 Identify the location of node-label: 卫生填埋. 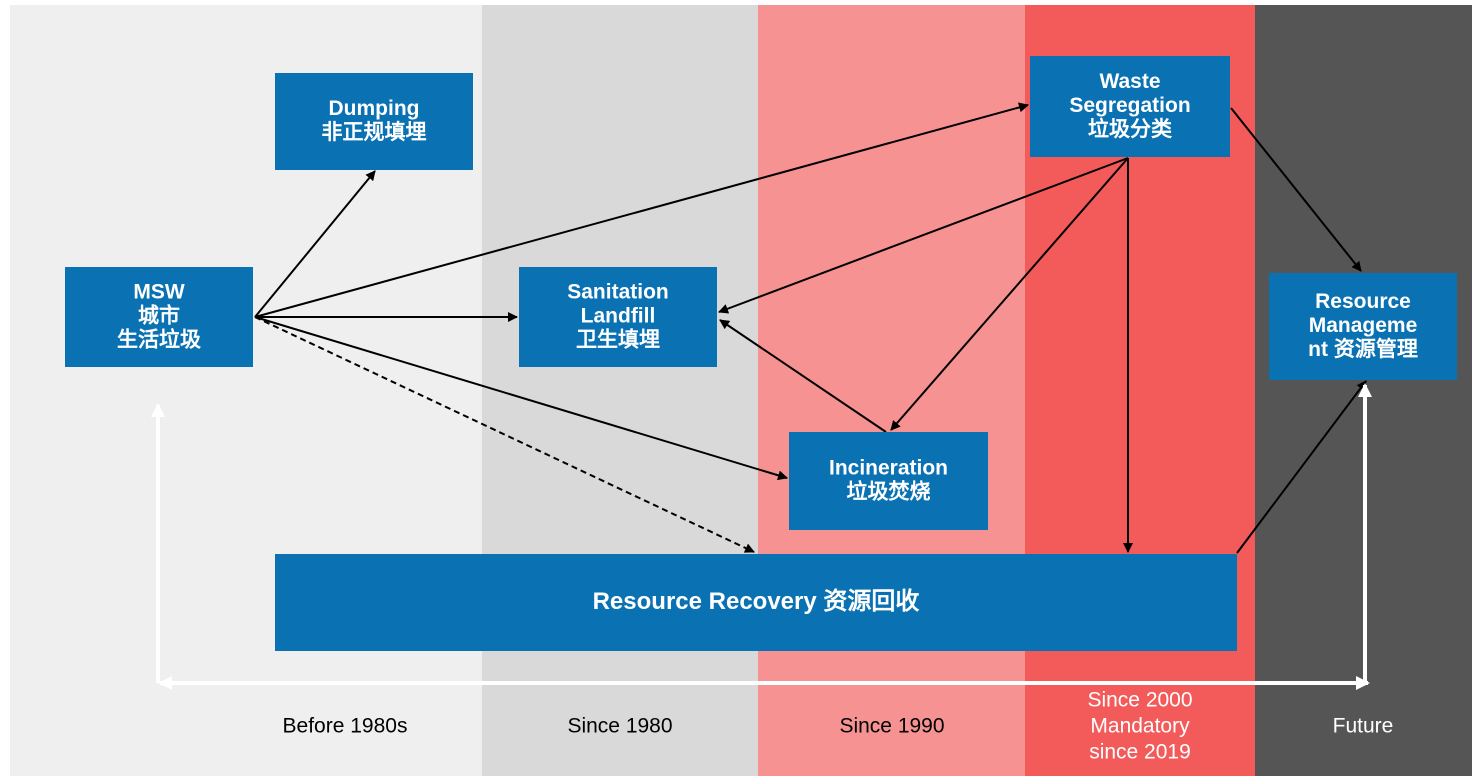
(618, 340).